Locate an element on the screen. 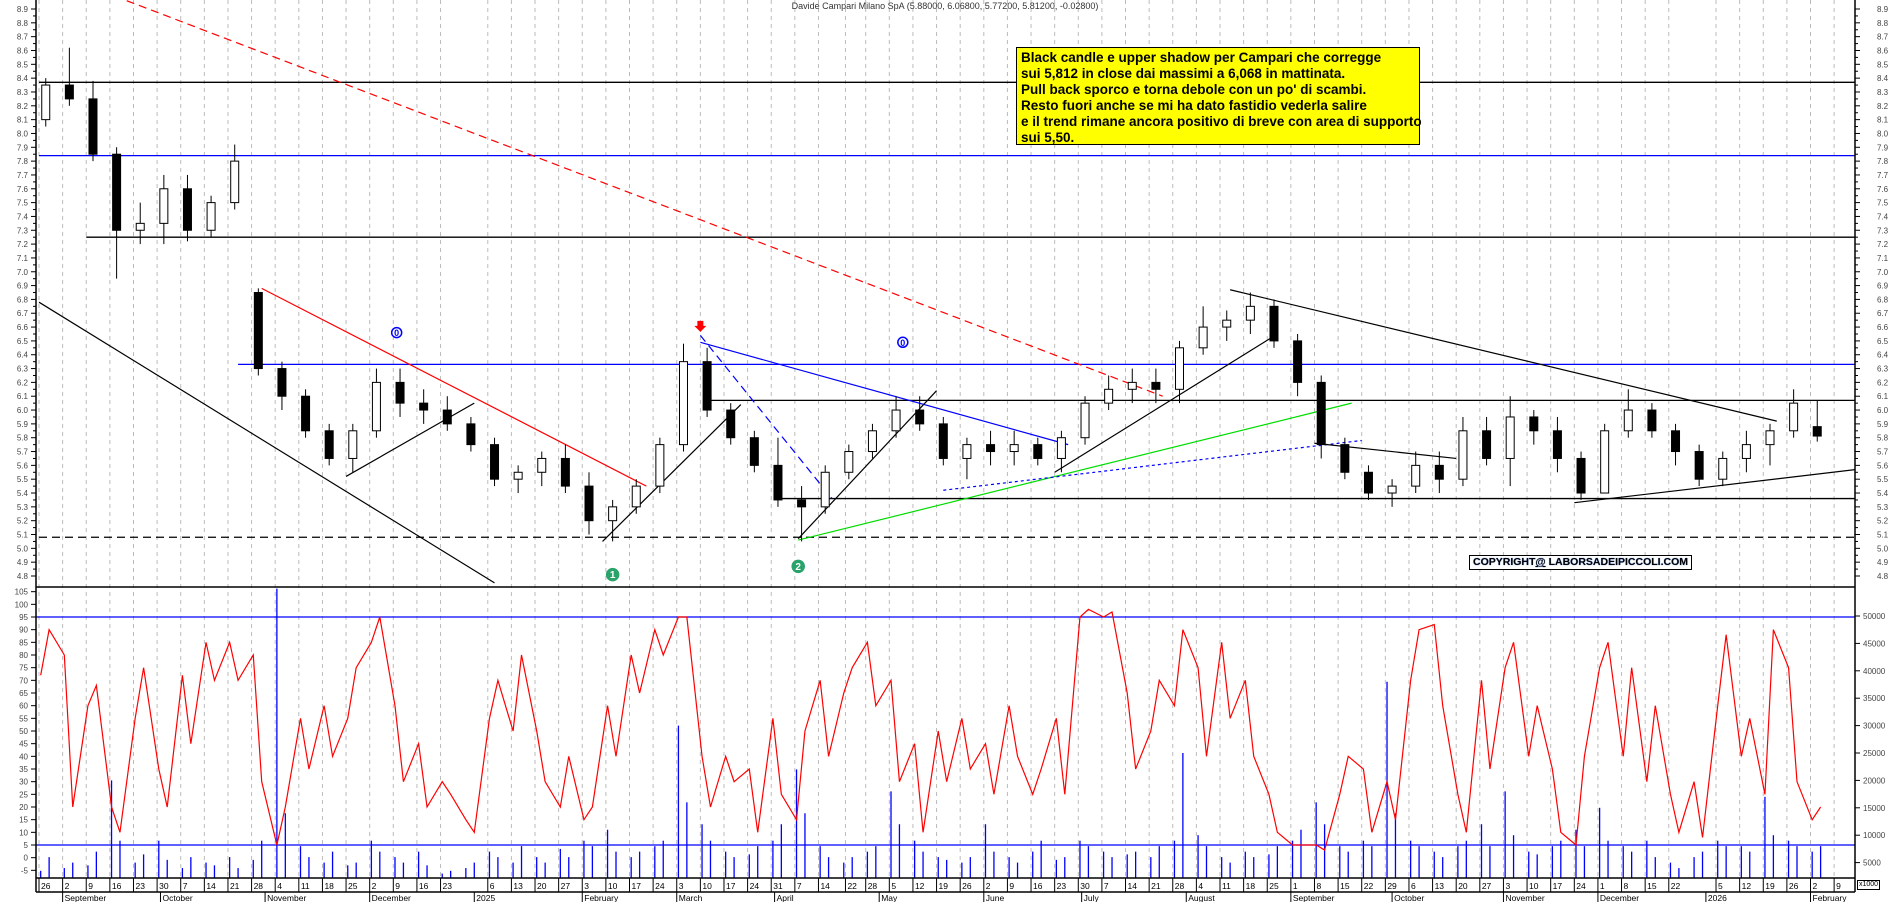 Image resolution: width=1890 pixels, height=902 pixels. month-label: July is located at coordinates (1092, 897).